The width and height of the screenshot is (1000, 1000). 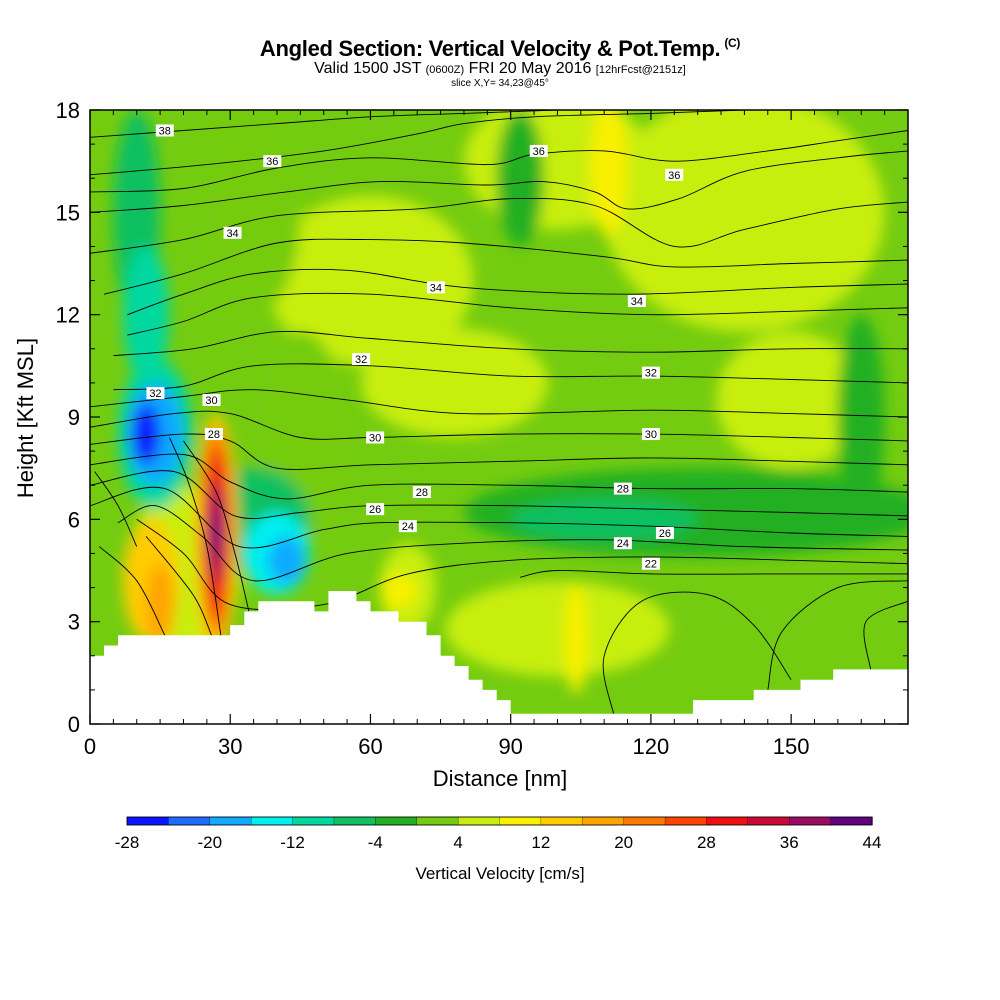 I want to click on x-tick-label: 60, so click(x=370, y=746).